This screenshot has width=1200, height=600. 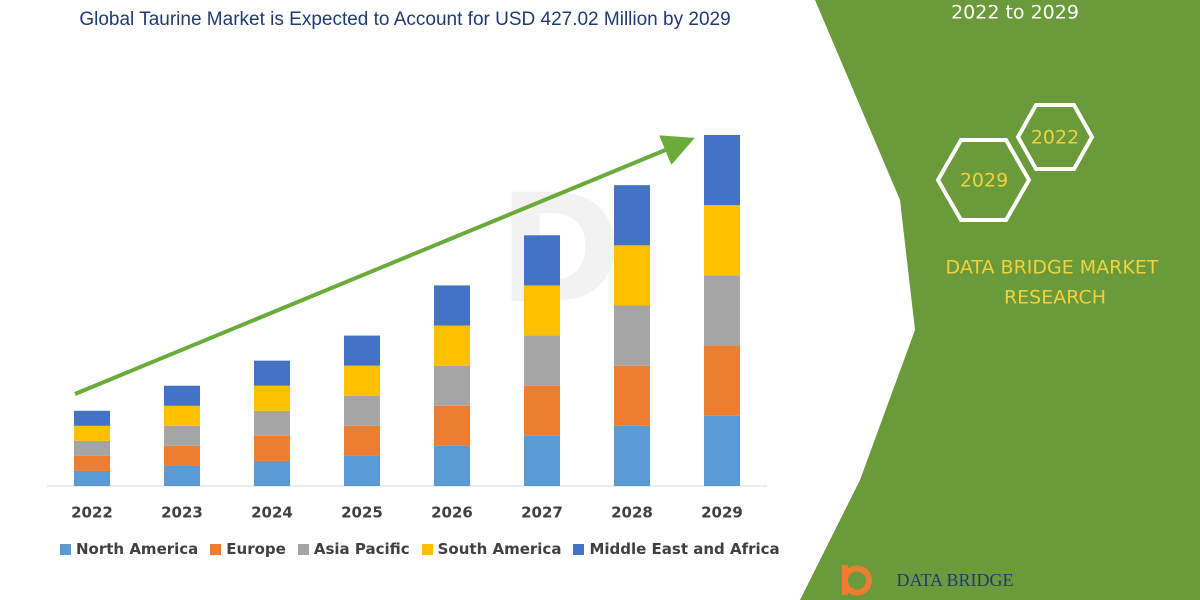 I want to click on period: 2022 to 2029, so click(x=1015, y=13).